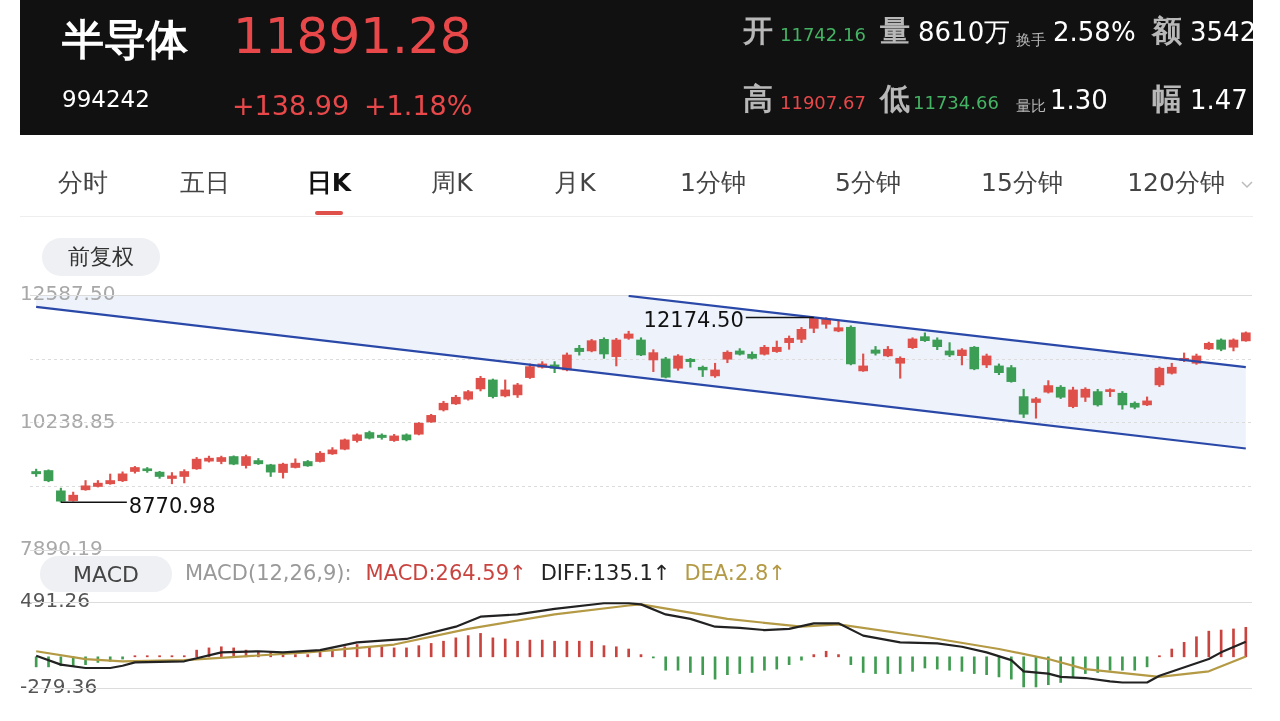 The image size is (1280, 721). What do you see at coordinates (1079, 100) in the screenshot?
I see `text: 1.30` at bounding box center [1079, 100].